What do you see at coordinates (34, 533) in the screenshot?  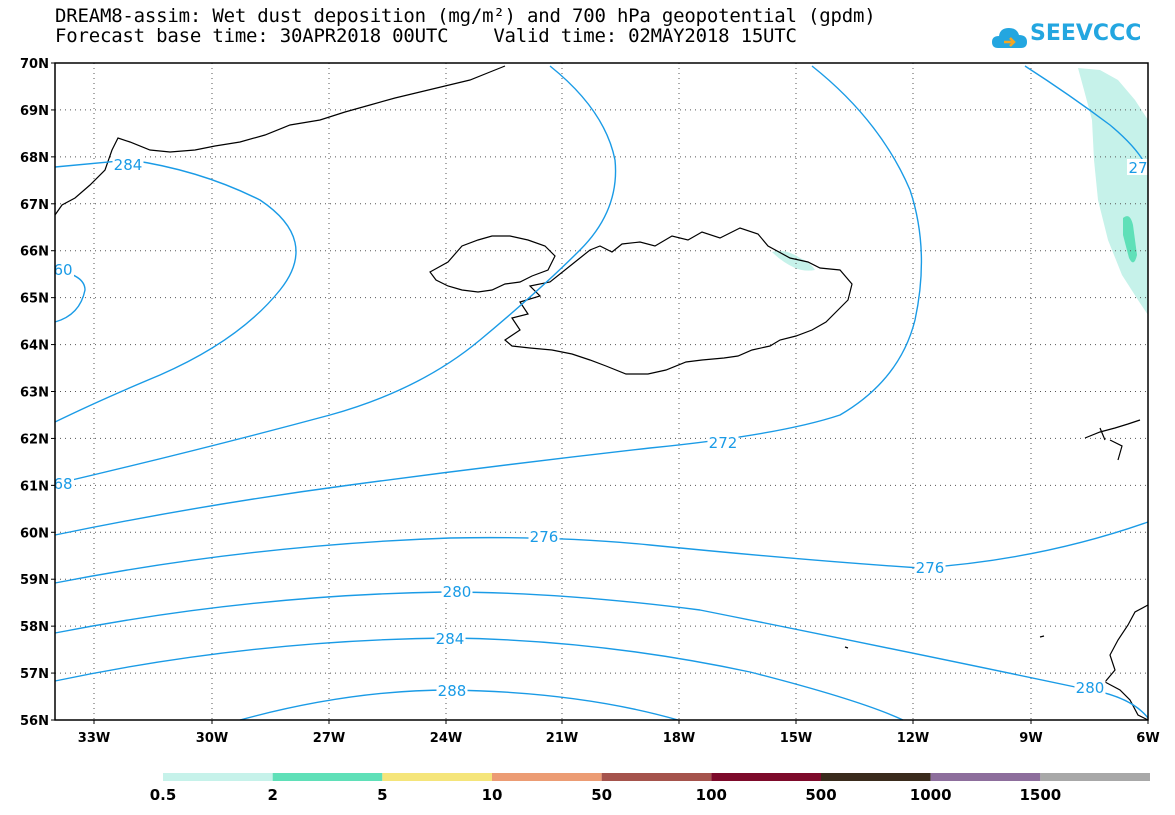 I see `lat-label: 60N` at bounding box center [34, 533].